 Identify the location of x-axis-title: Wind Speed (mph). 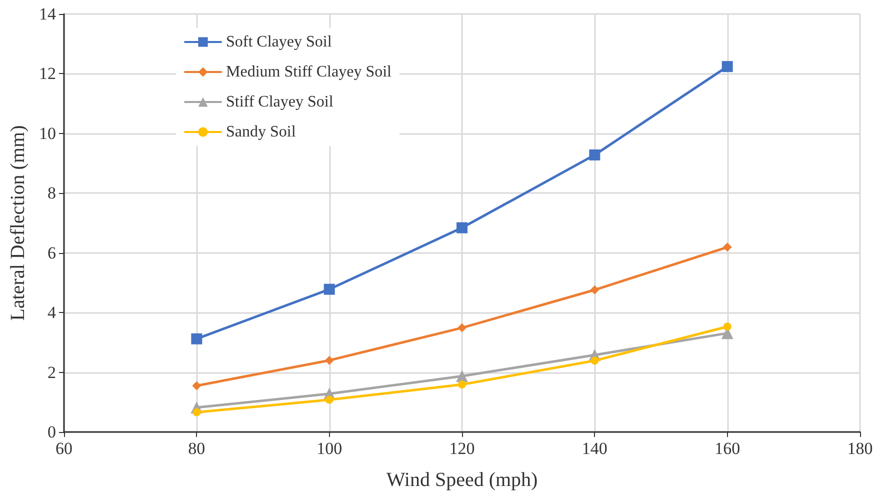
(462, 480).